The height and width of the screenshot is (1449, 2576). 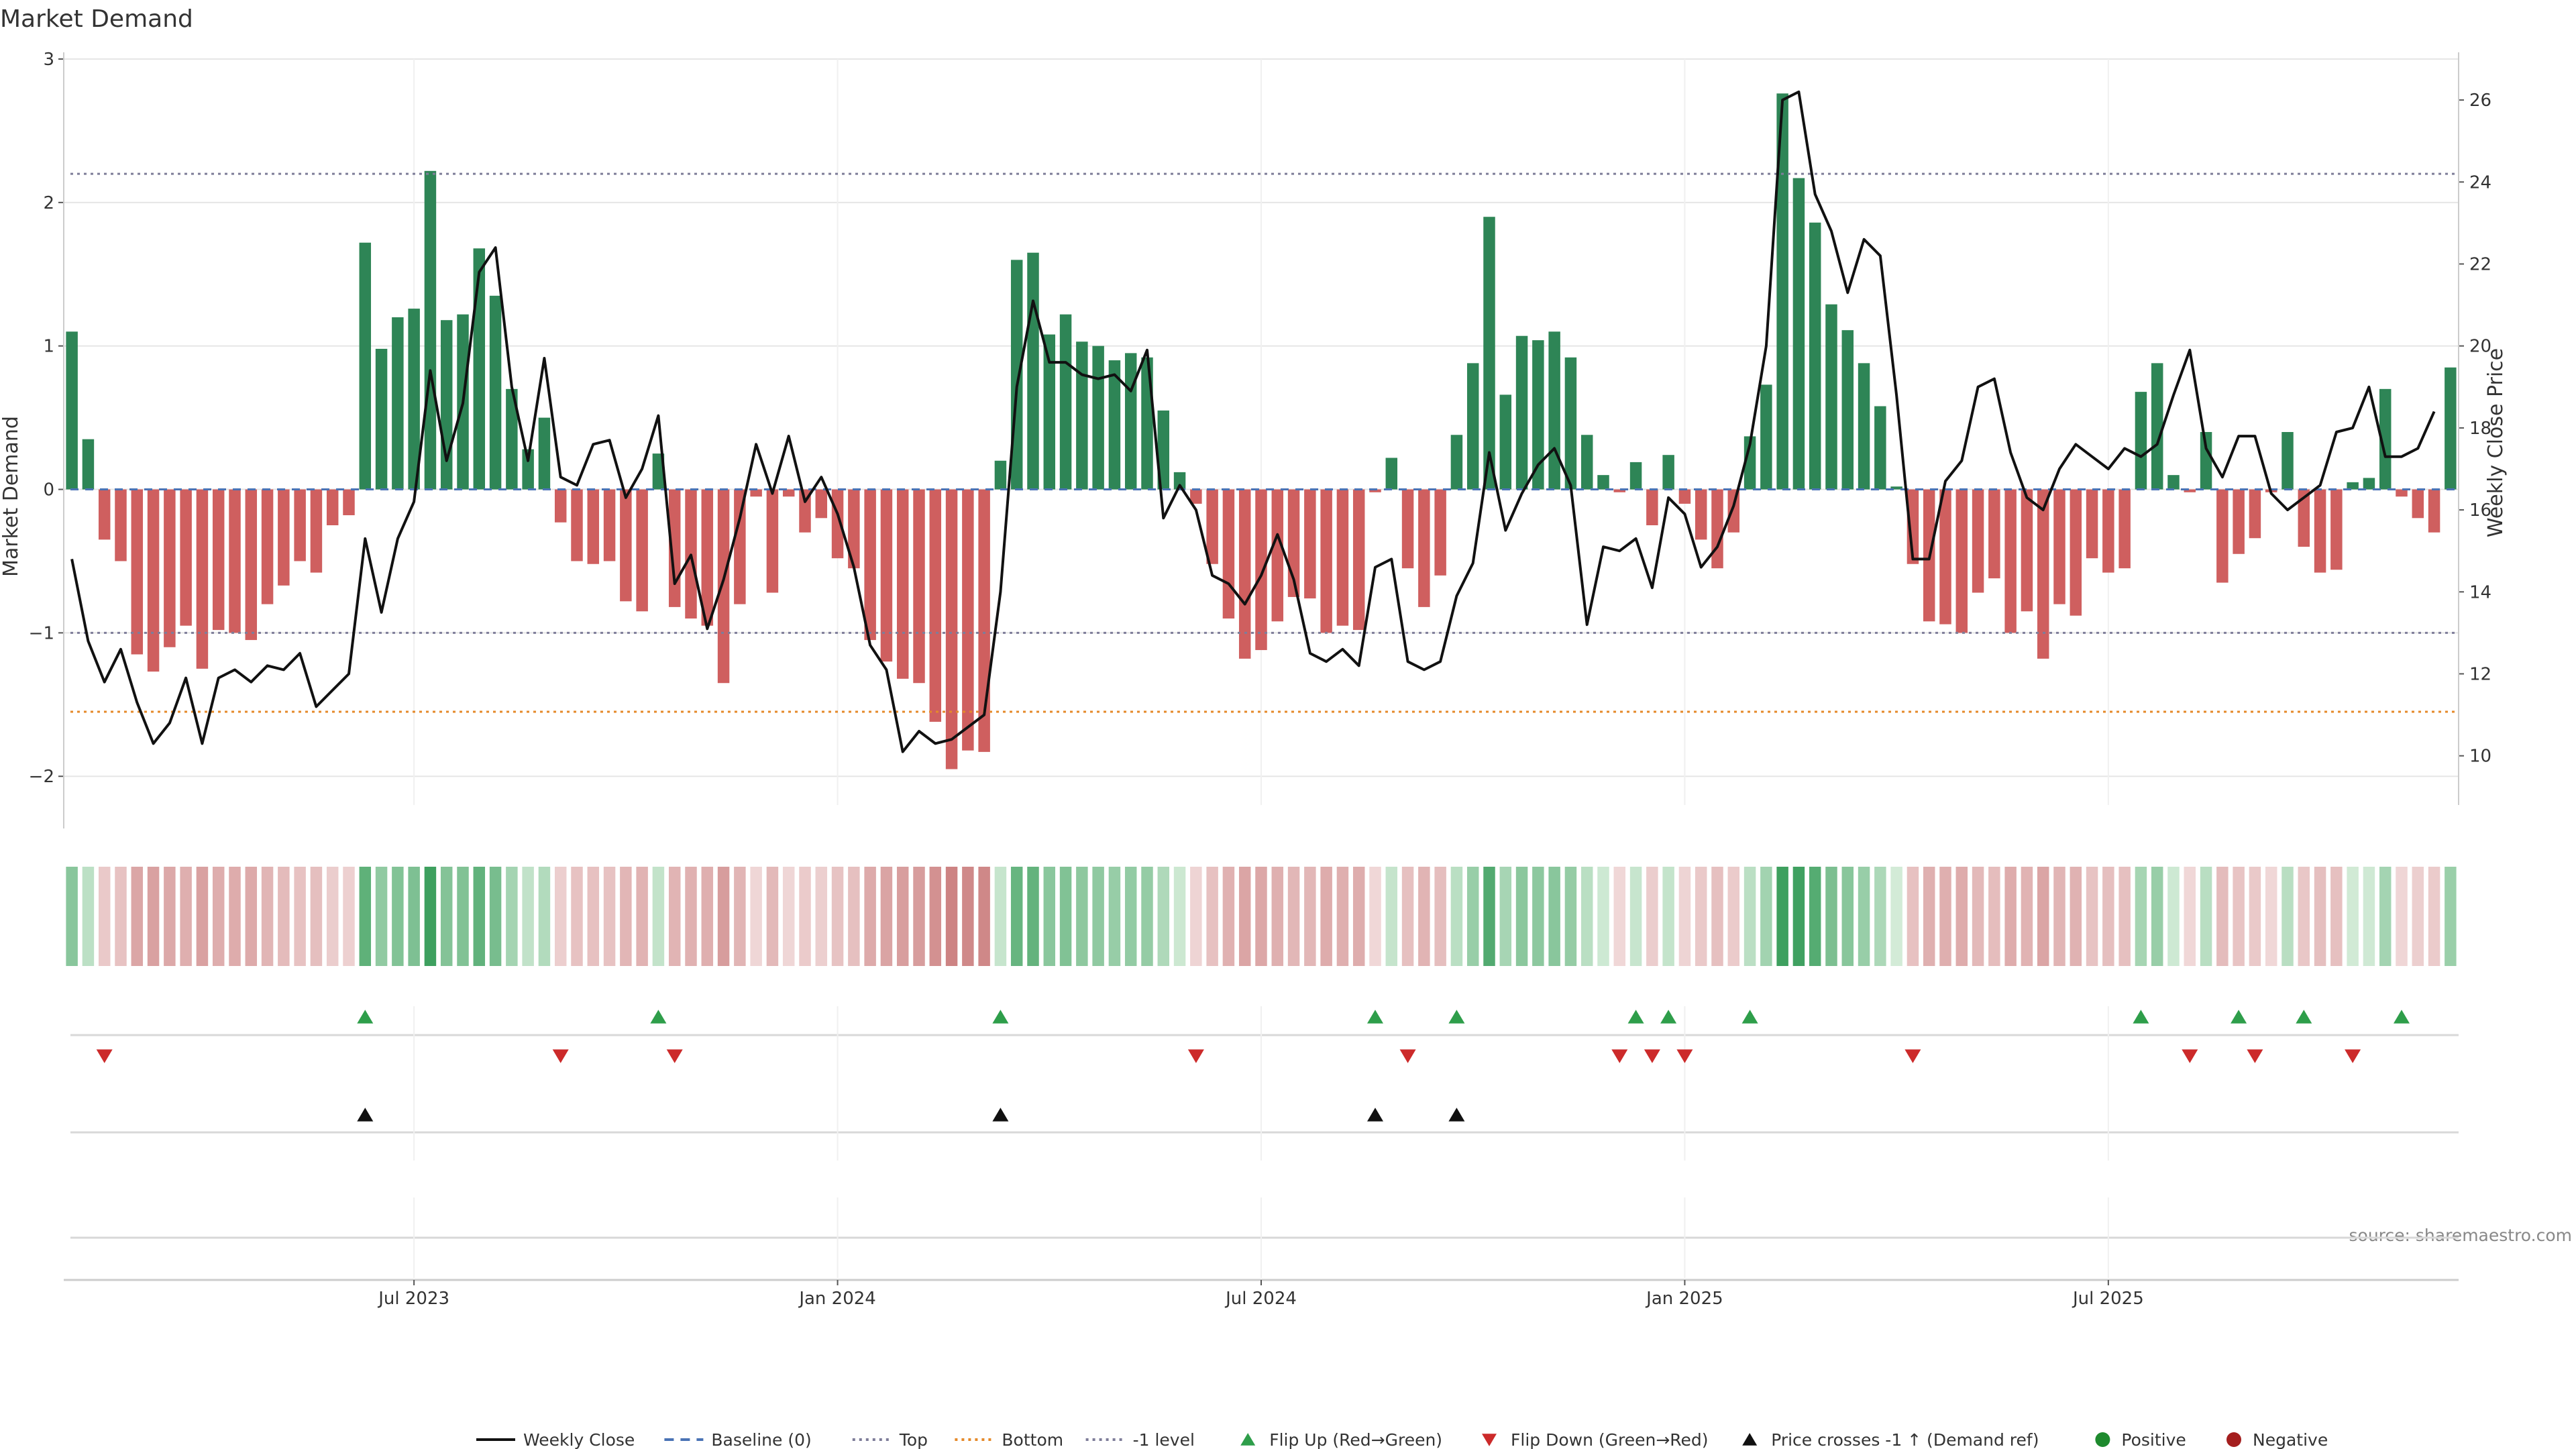 I want to click on x-tick-label: Jul 2025, so click(x=2108, y=1299).